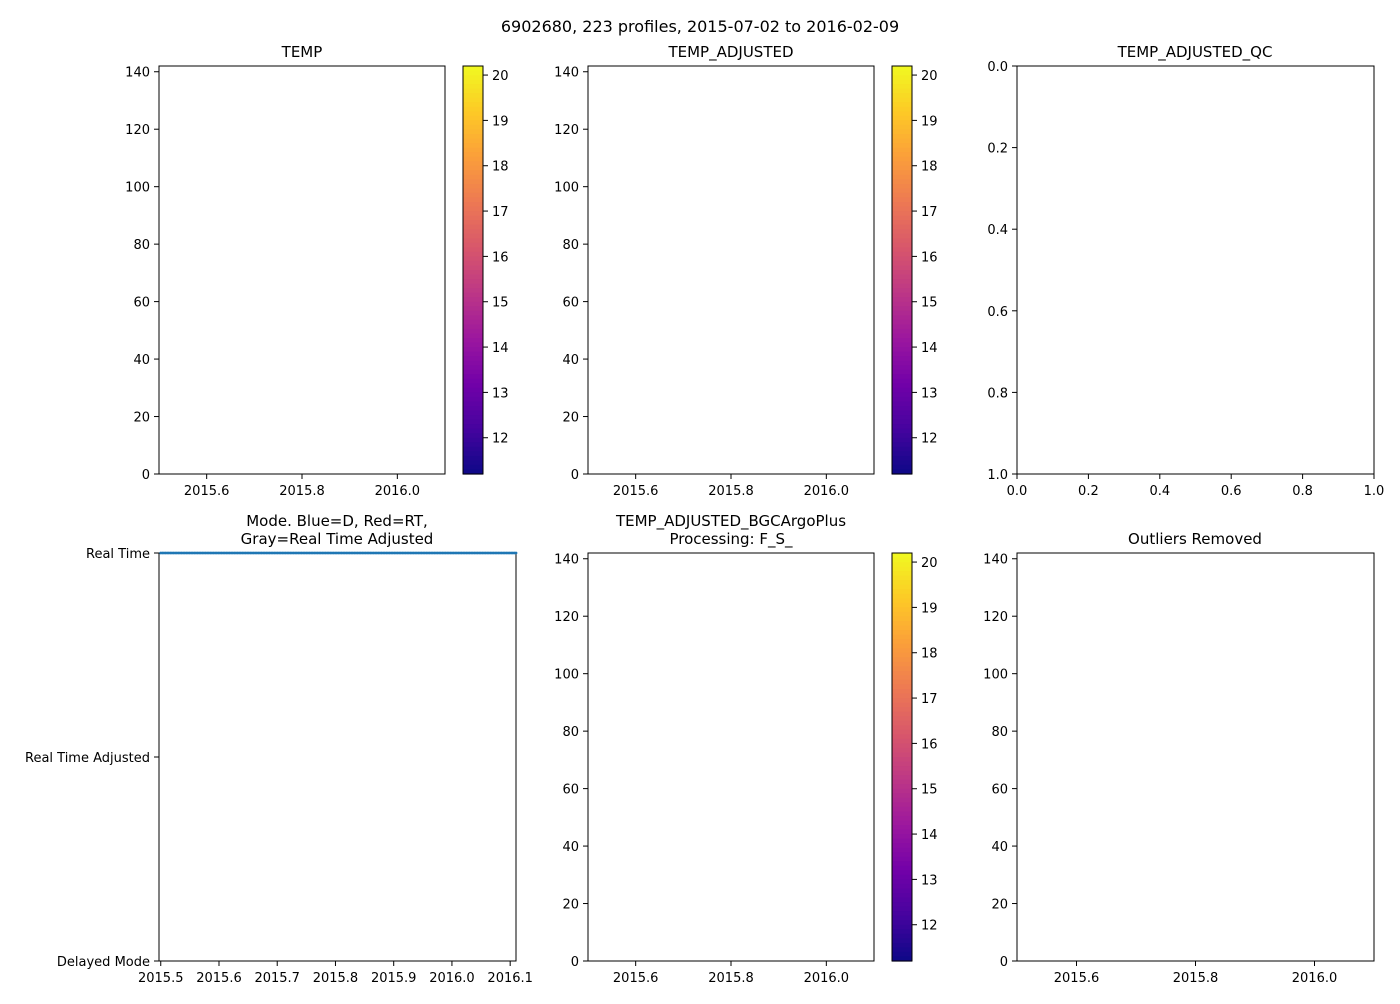  What do you see at coordinates (302, 52) in the screenshot?
I see `panel-temp-title: TEMP` at bounding box center [302, 52].